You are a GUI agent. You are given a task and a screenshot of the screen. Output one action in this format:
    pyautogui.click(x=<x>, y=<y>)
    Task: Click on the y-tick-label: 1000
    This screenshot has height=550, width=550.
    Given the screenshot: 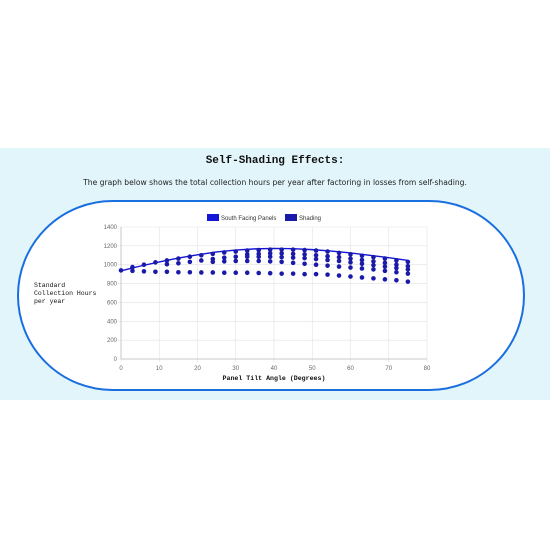 What is the action you would take?
    pyautogui.click(x=111, y=266)
    